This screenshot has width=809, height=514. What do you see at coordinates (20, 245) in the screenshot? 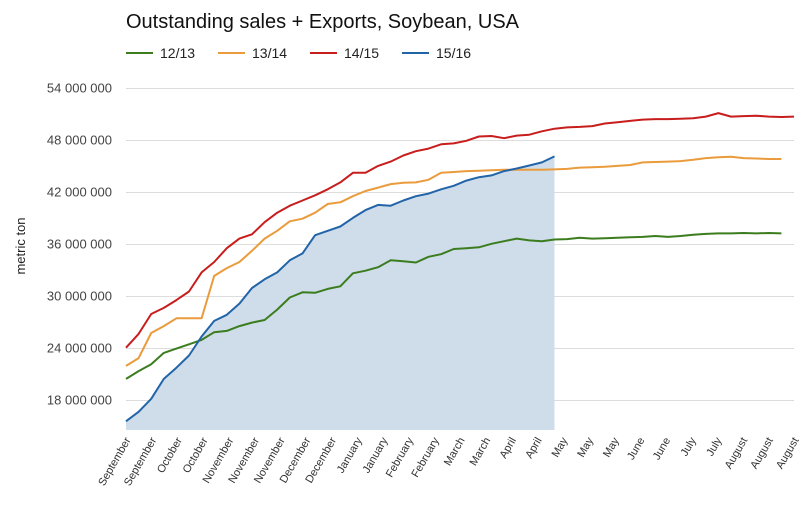
I see `y-axis-label: metric ton` at bounding box center [20, 245].